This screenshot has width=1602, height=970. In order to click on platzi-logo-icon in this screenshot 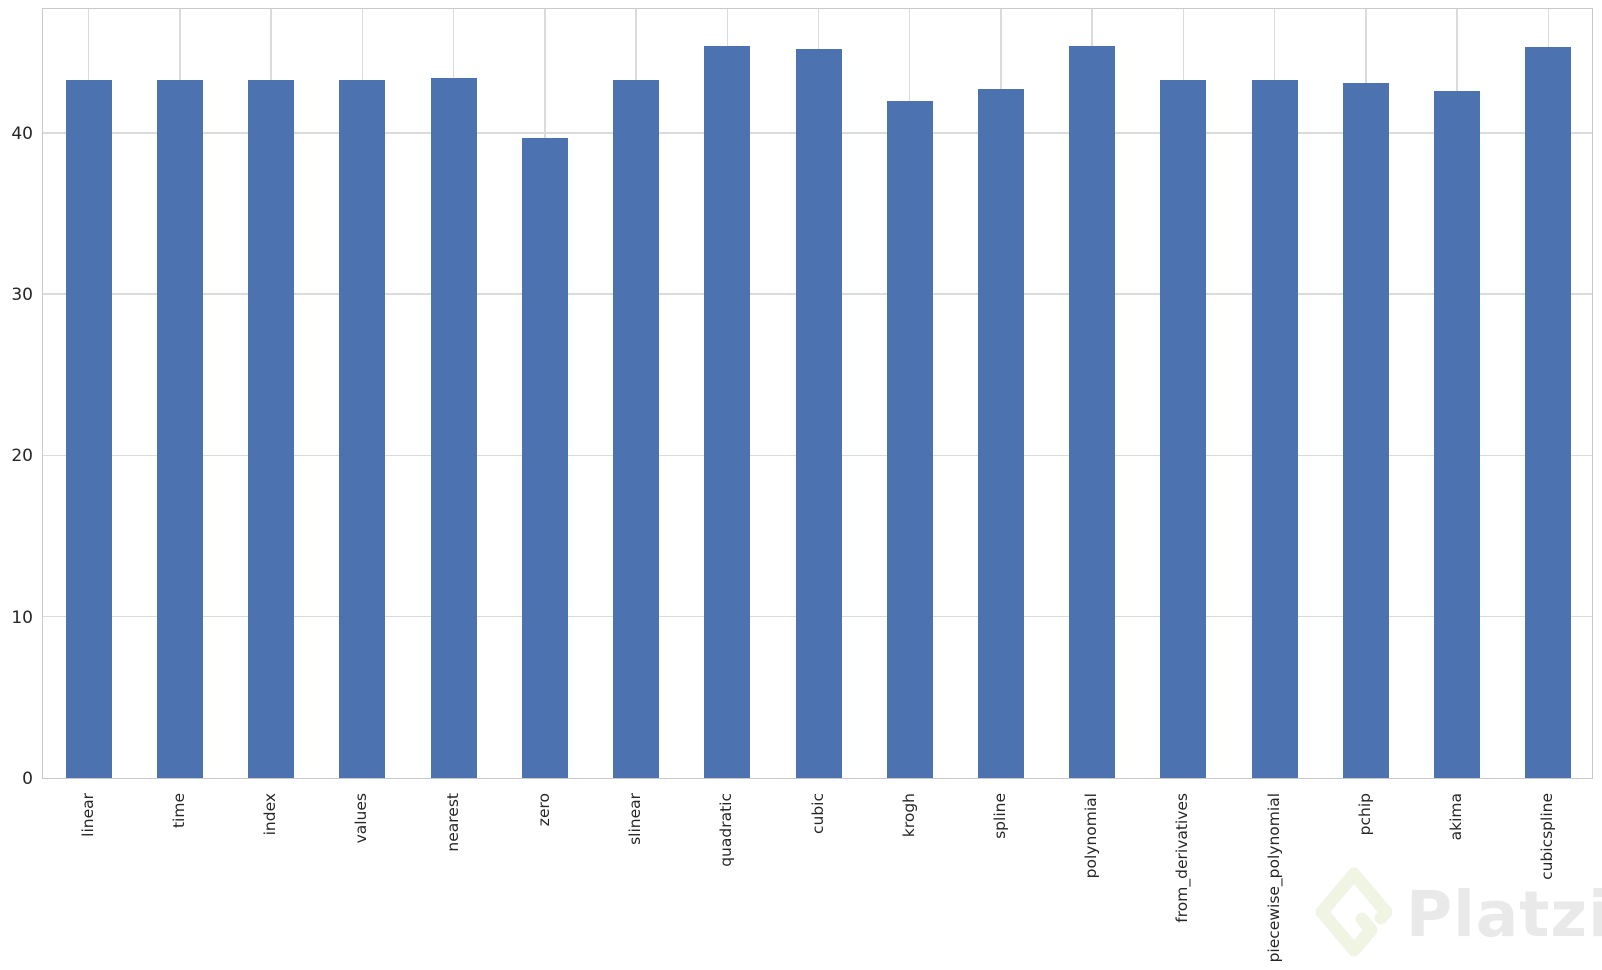, I will do `click(1354, 912)`.